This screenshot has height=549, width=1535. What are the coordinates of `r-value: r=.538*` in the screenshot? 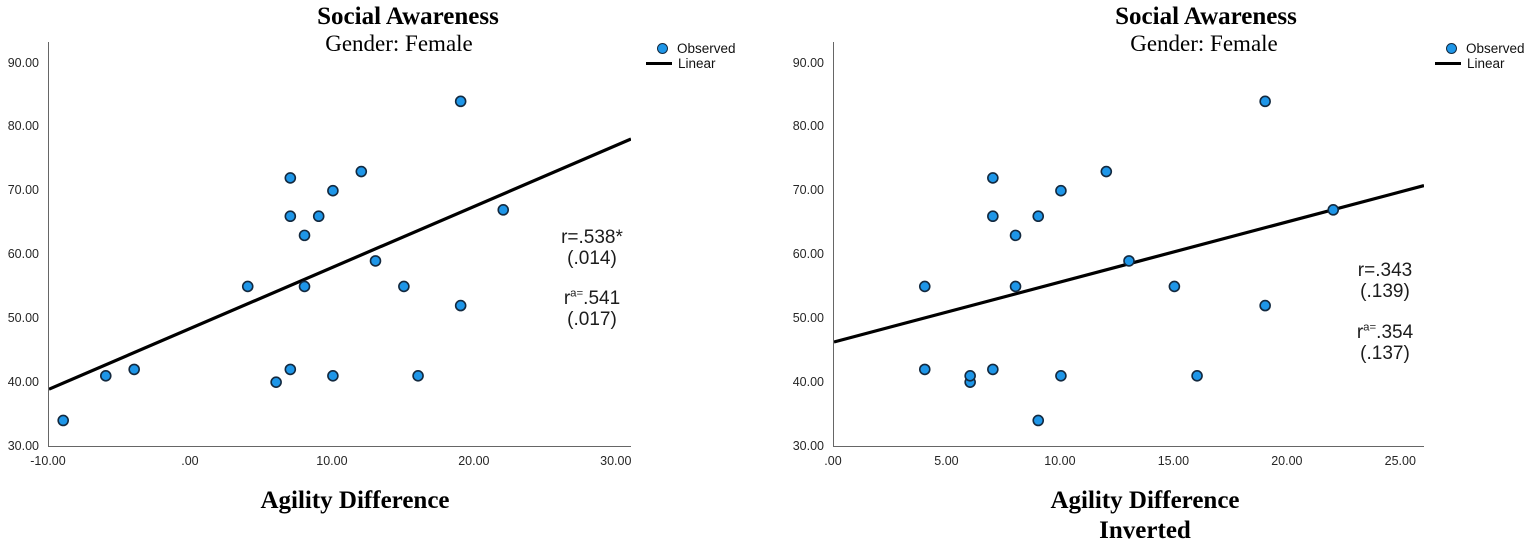 It's located at (592, 237).